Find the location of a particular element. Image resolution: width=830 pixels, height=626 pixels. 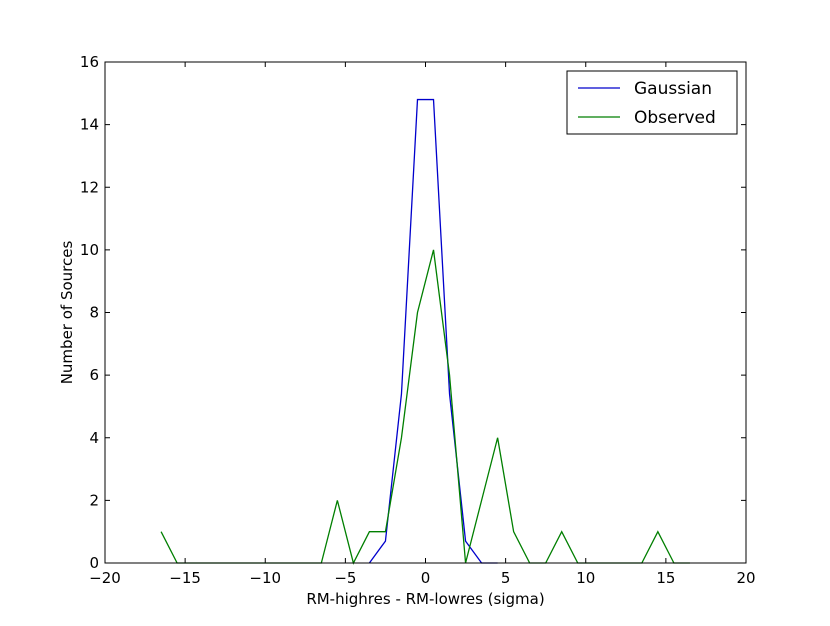

y-tick-label: 10 is located at coordinates (89, 250).